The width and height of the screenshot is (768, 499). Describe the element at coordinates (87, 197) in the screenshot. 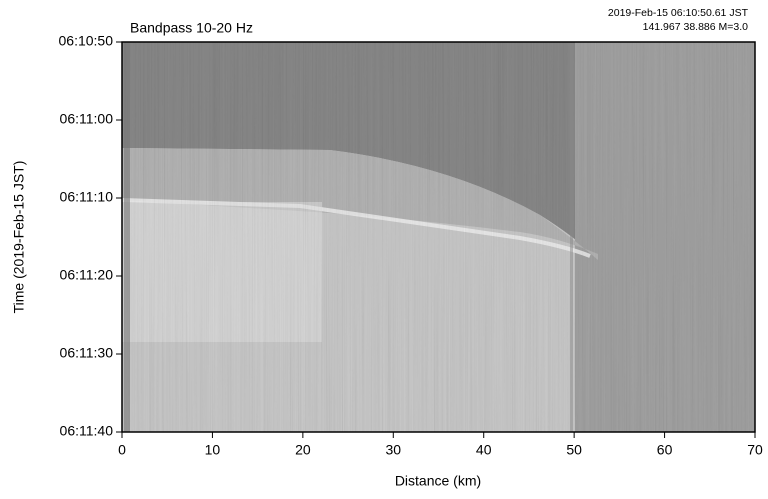

I see `y-tick-label: 06:11:10` at that location.